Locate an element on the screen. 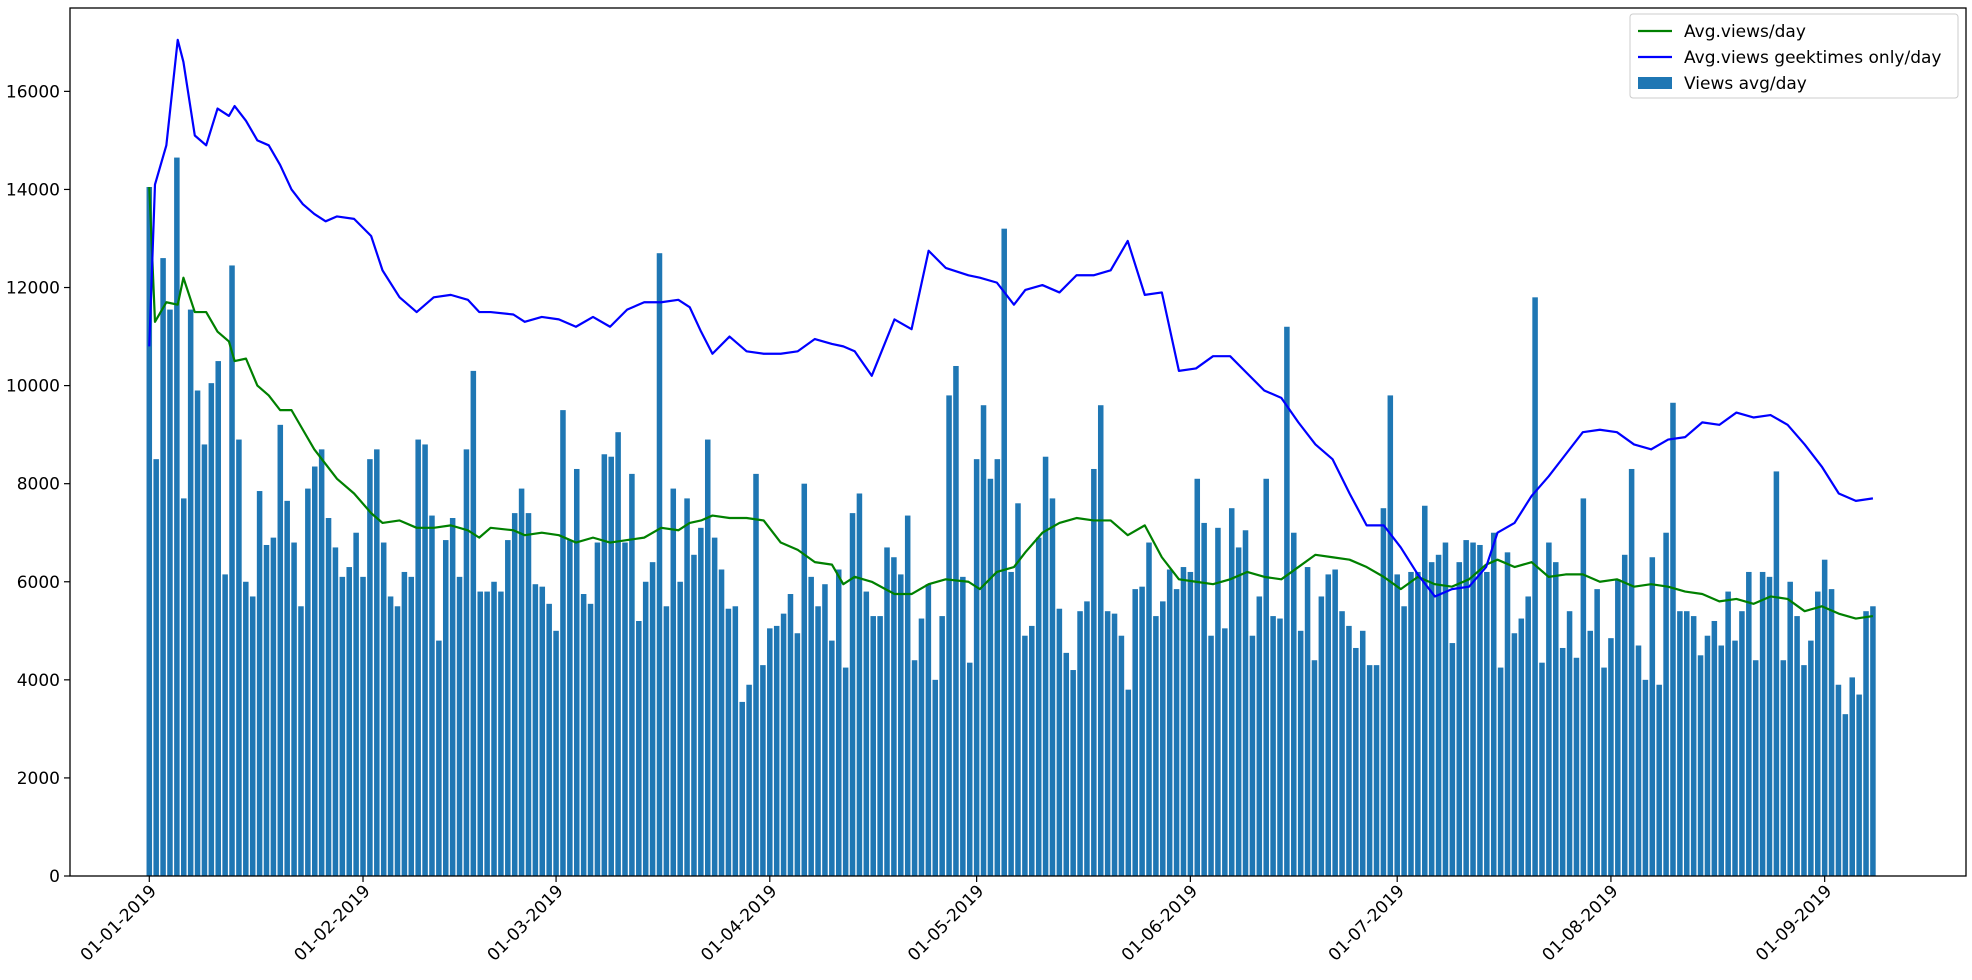 The image size is (1972, 980). legend-item-views-bar: Views avg/day is located at coordinates (1722, 84).